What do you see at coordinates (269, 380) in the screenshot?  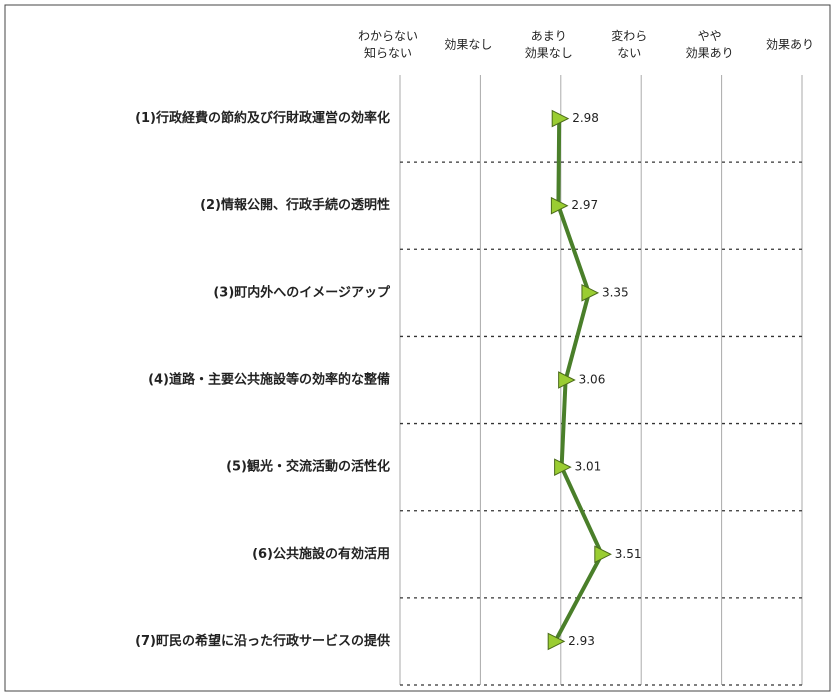 I see `category-label: (4)道路・主要公共施設等の効率的な整備` at bounding box center [269, 380].